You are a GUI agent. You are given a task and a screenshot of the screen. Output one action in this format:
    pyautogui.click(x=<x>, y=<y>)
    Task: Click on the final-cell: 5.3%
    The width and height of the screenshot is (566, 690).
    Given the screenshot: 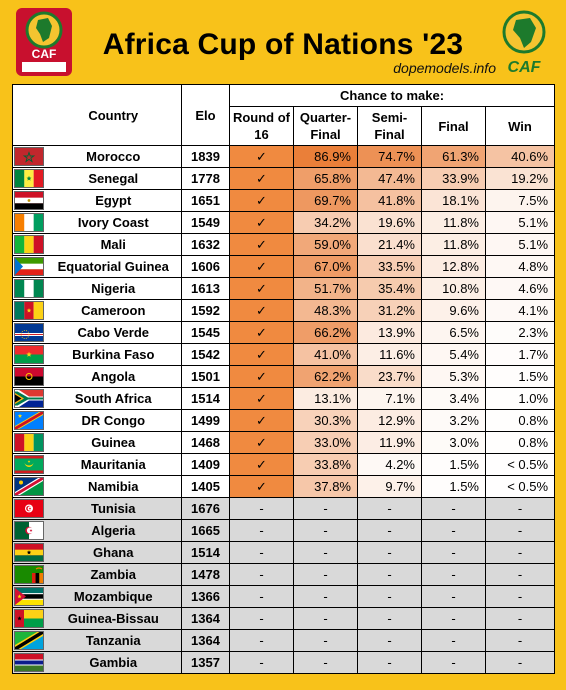 What is the action you would take?
    pyautogui.click(x=453, y=376)
    